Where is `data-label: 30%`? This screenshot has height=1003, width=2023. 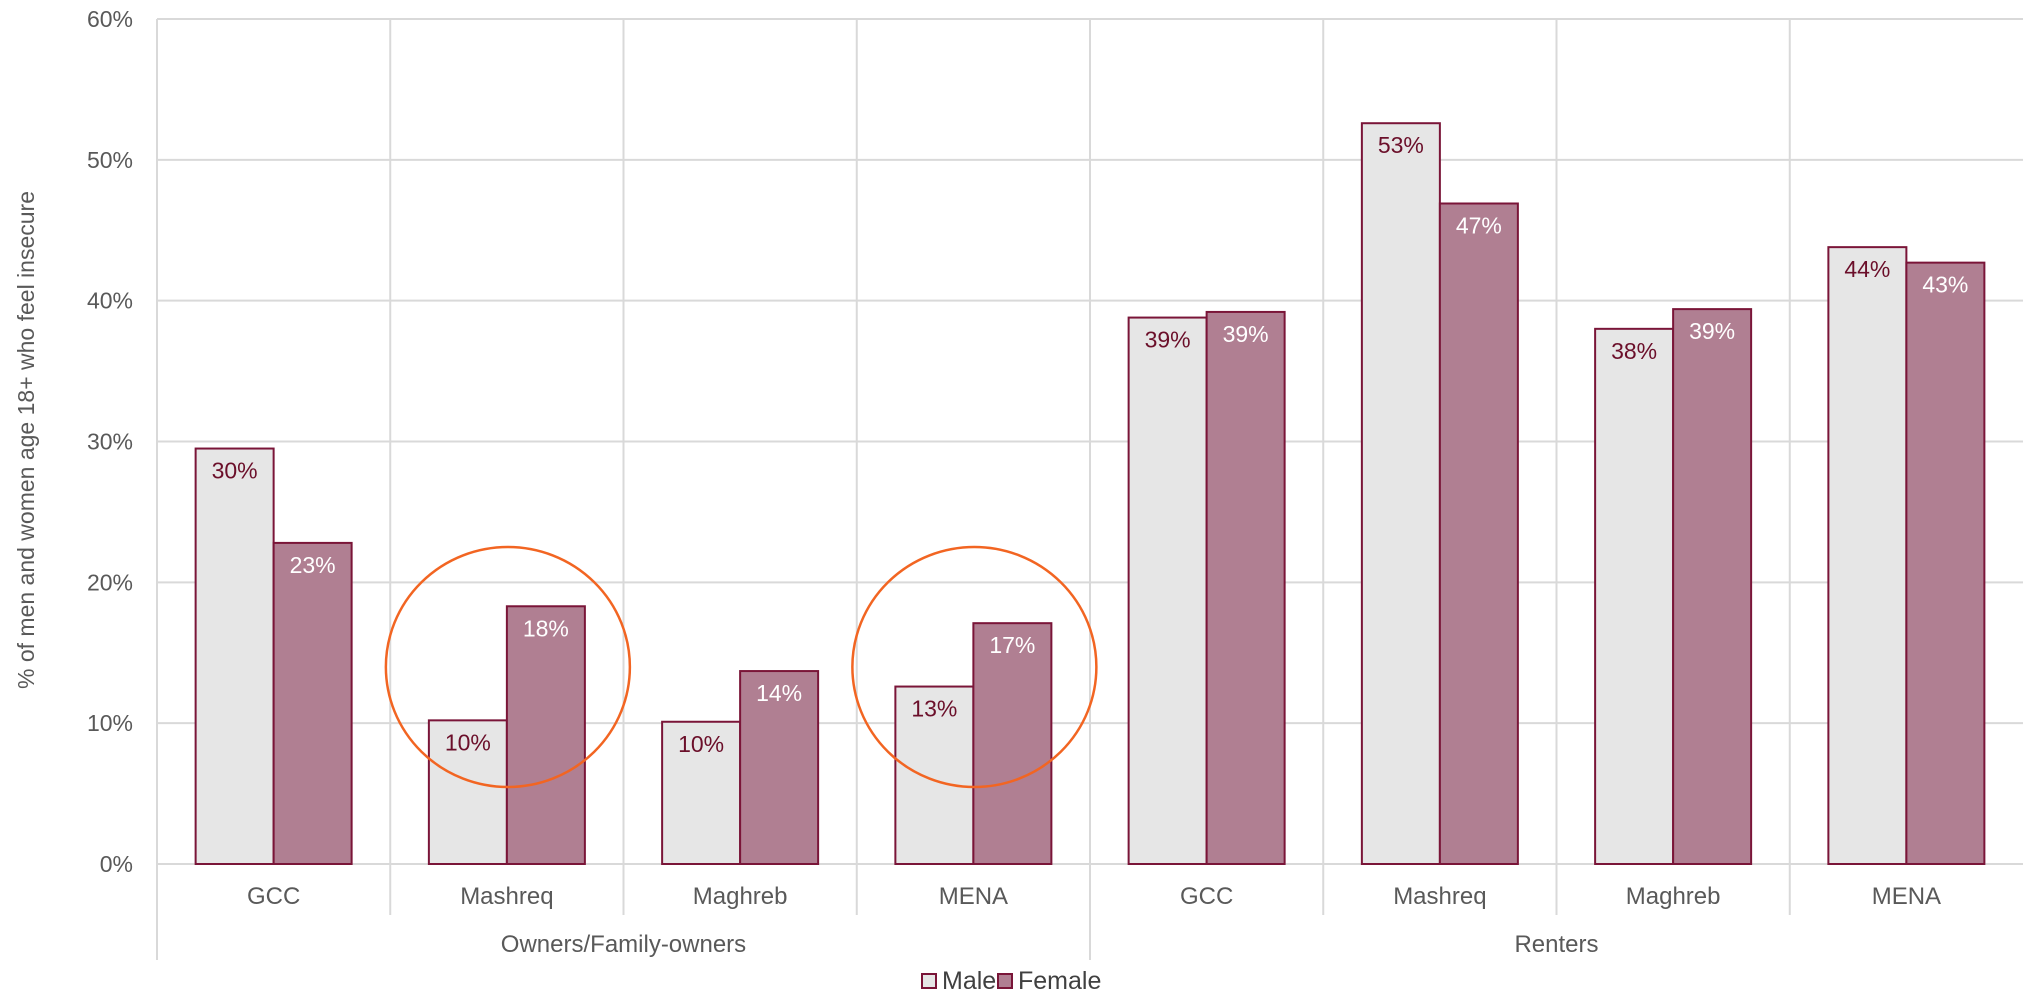 data-label: 30% is located at coordinates (235, 471).